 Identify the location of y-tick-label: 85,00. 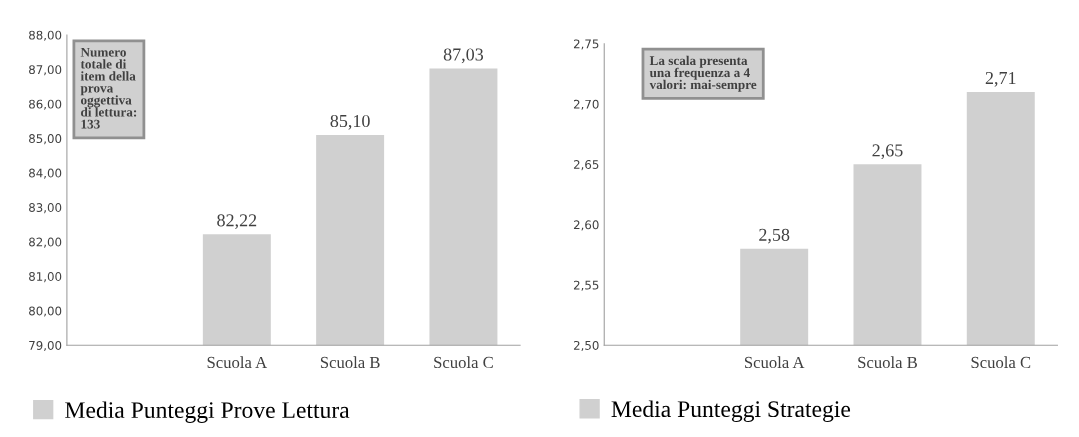
(45, 139).